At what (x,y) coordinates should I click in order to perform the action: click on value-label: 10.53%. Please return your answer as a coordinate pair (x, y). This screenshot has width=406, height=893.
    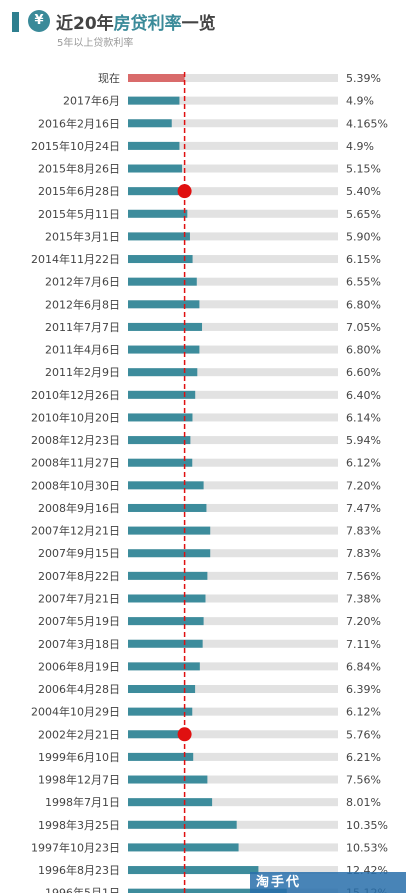
    Looking at the image, I should click on (367, 847).